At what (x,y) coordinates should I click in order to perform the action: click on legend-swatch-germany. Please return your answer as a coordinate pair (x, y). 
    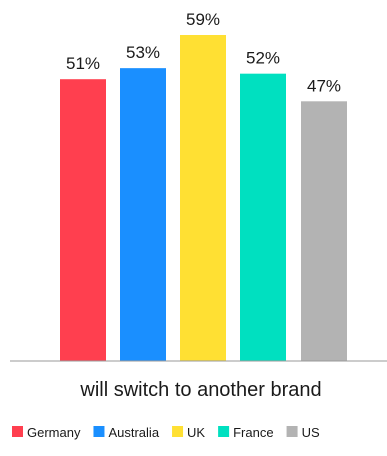
    Looking at the image, I should click on (17, 431).